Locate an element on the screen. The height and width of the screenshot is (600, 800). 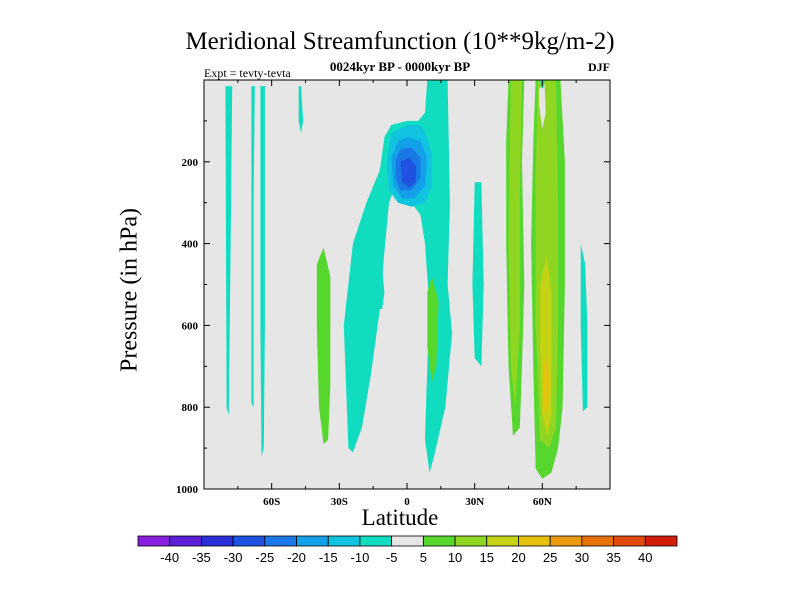
contour-region-neg-minus10-strip-g is located at coordinates (584, 327).